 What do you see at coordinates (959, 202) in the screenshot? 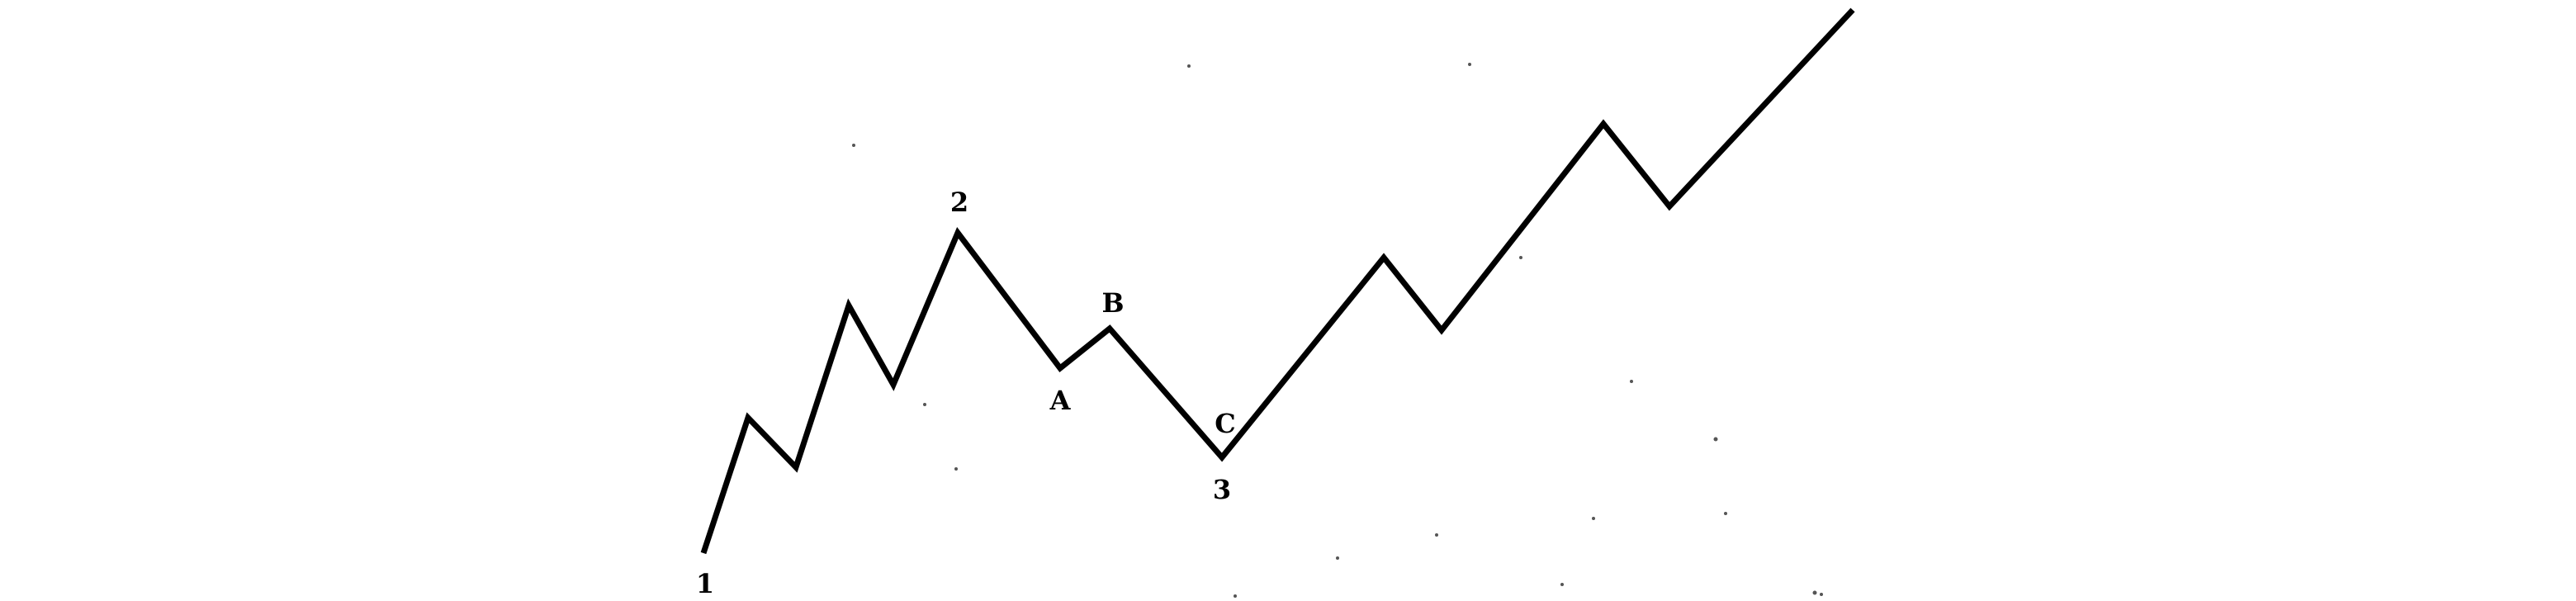
I see `label-point-2: 2` at bounding box center [959, 202].